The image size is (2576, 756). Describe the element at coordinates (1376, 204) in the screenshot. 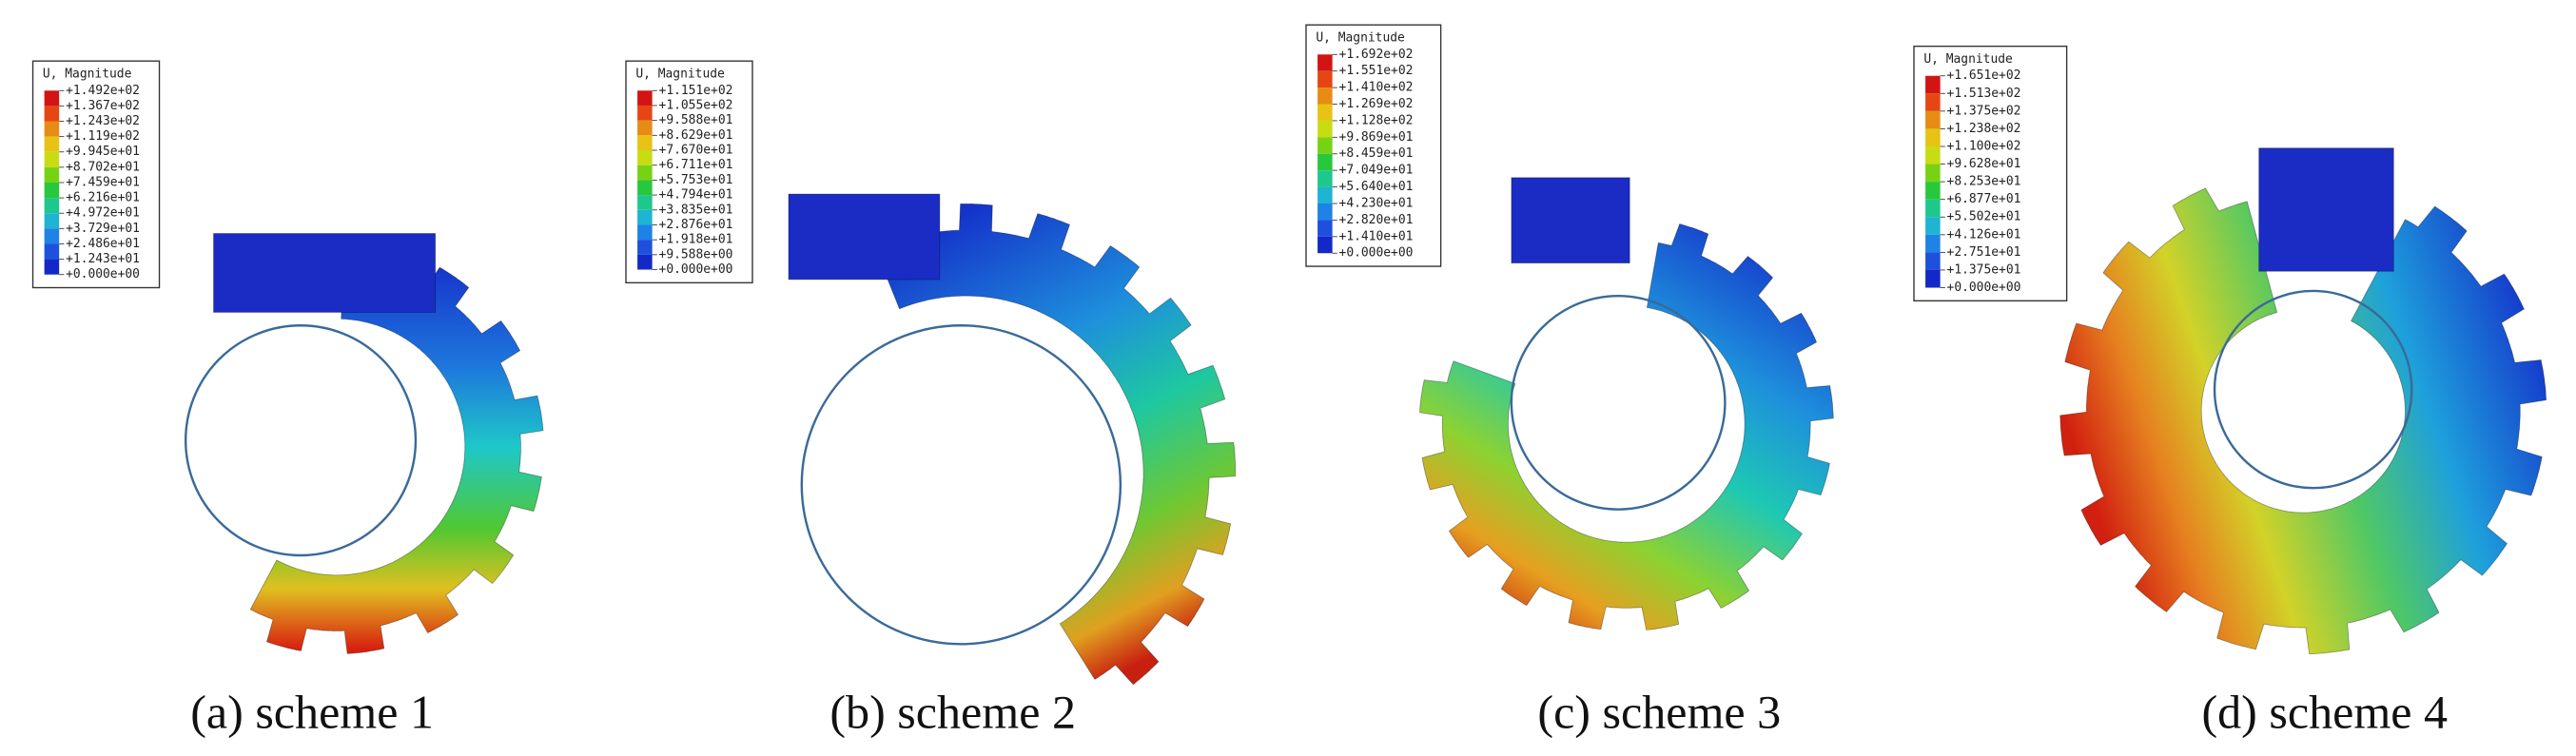

I see `legend-label: +4.230e+01` at that location.